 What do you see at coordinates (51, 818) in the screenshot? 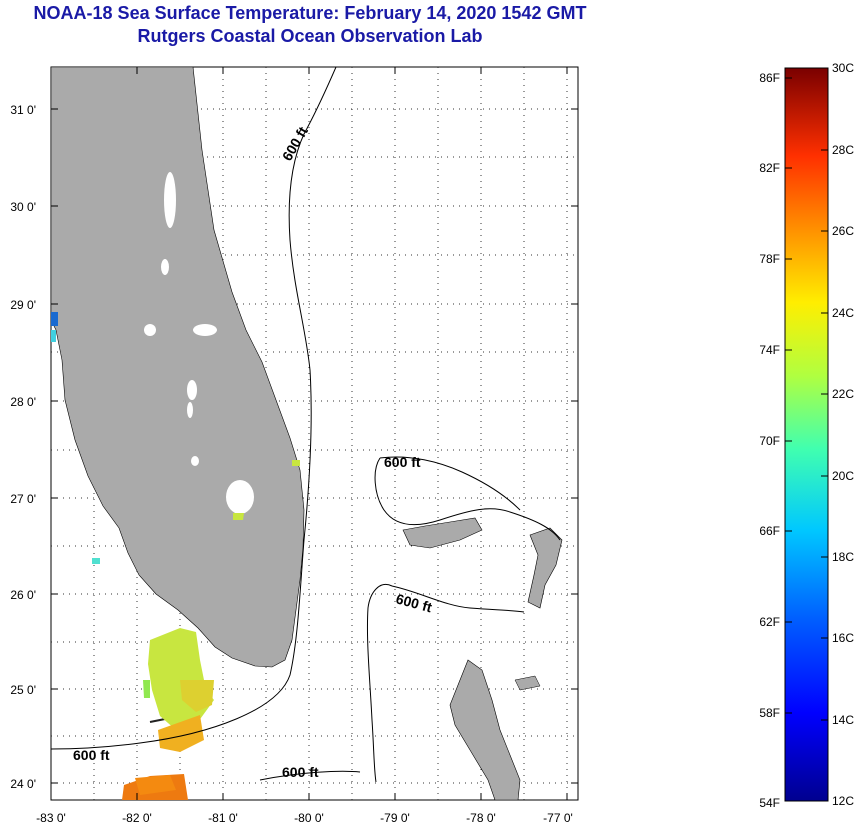
I see `lon-label: -83 0'` at bounding box center [51, 818].